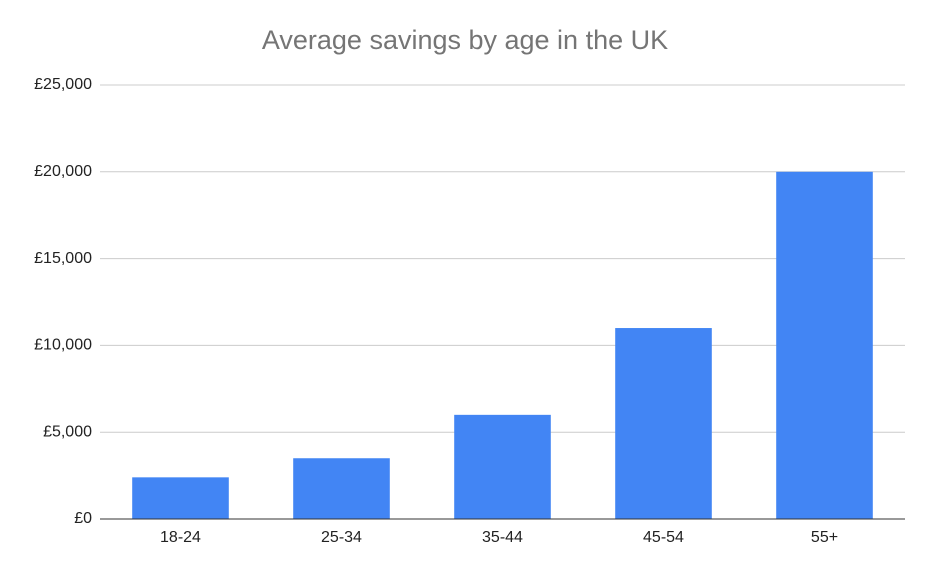 This screenshot has height=570, width=925. What do you see at coordinates (83, 518) in the screenshot?
I see `y-tick-label: £0` at bounding box center [83, 518].